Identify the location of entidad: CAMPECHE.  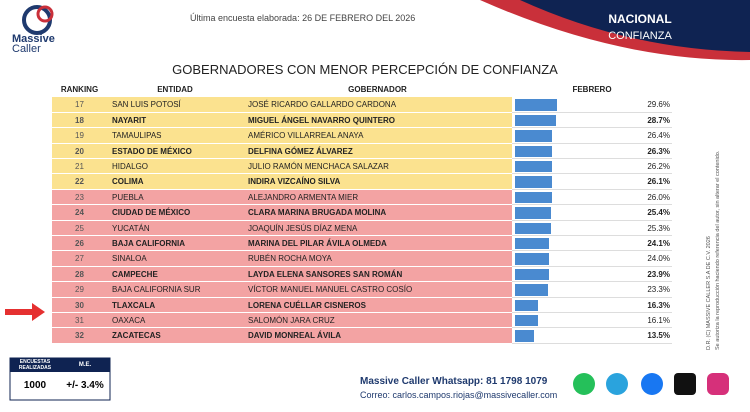
(135, 274).